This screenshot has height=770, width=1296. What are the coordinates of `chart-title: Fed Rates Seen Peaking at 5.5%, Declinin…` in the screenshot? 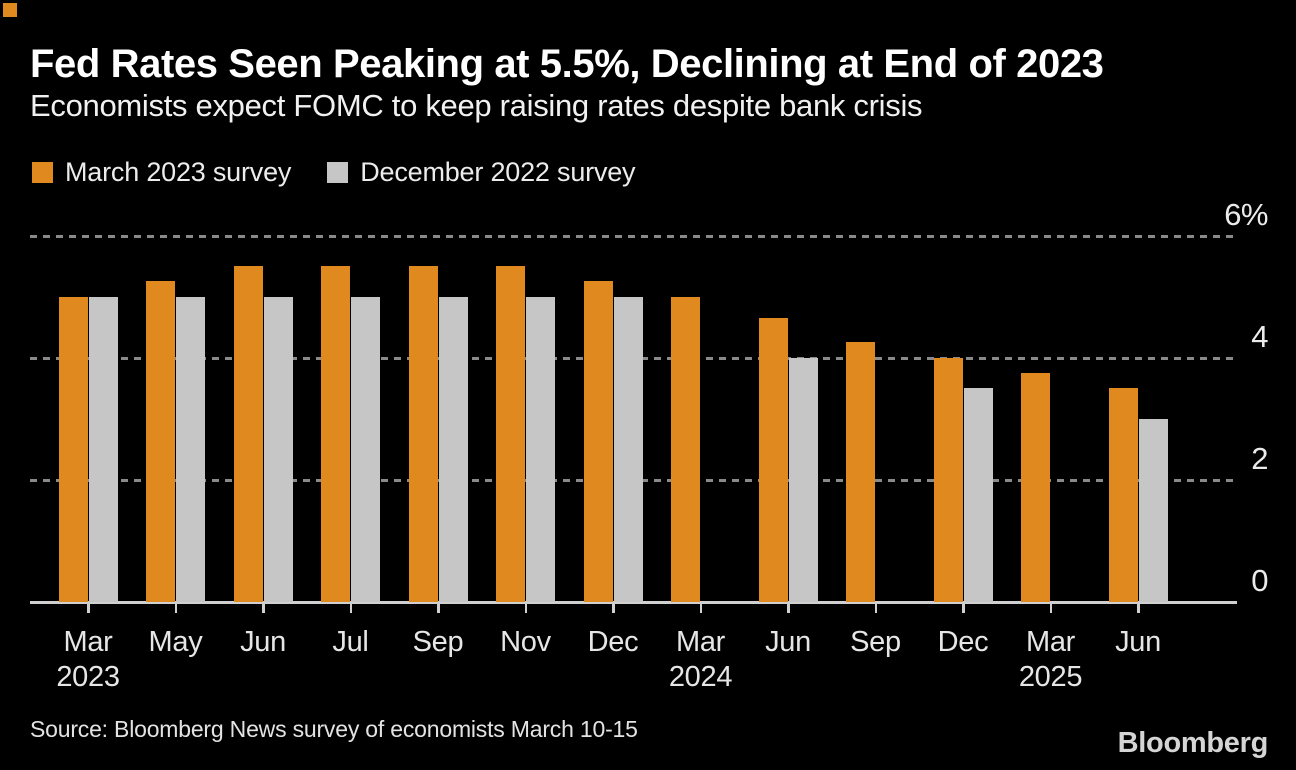 It's located at (567, 64).